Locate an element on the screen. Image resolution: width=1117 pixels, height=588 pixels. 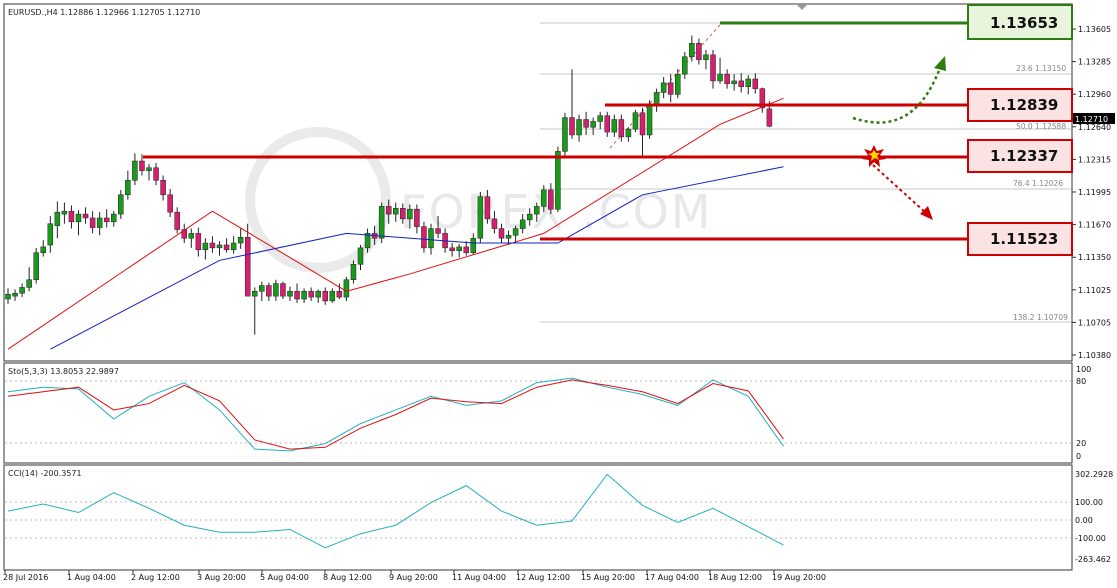
price-tick-label: 1.11350 is located at coordinates (1094, 257).